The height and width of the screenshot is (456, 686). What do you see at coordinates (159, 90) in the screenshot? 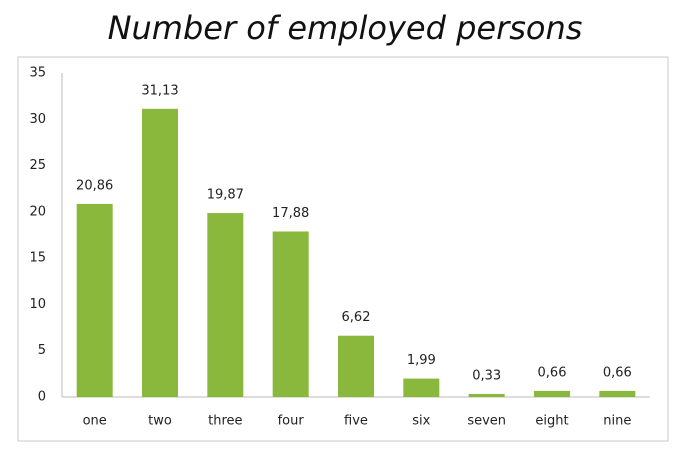
I see `value-label: 31,13` at bounding box center [159, 90].